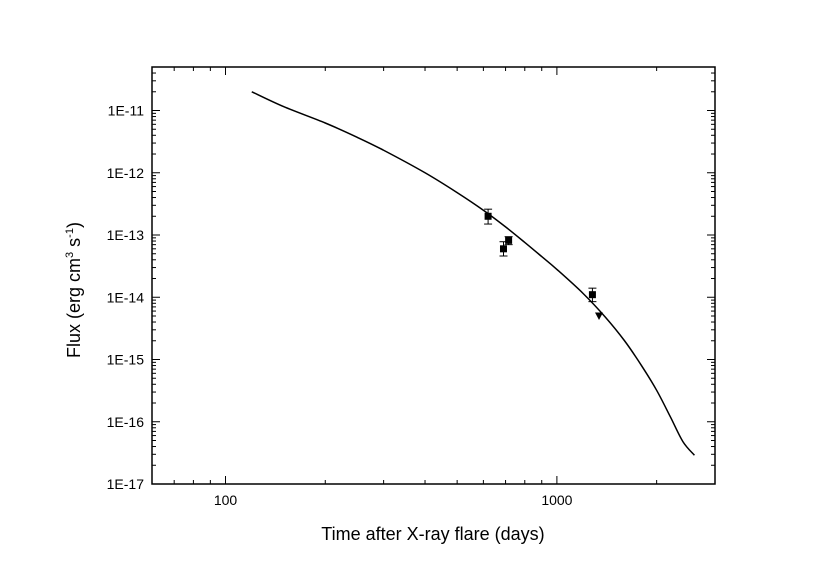  I want to click on y-tick-label: 1E-14, so click(126, 297).